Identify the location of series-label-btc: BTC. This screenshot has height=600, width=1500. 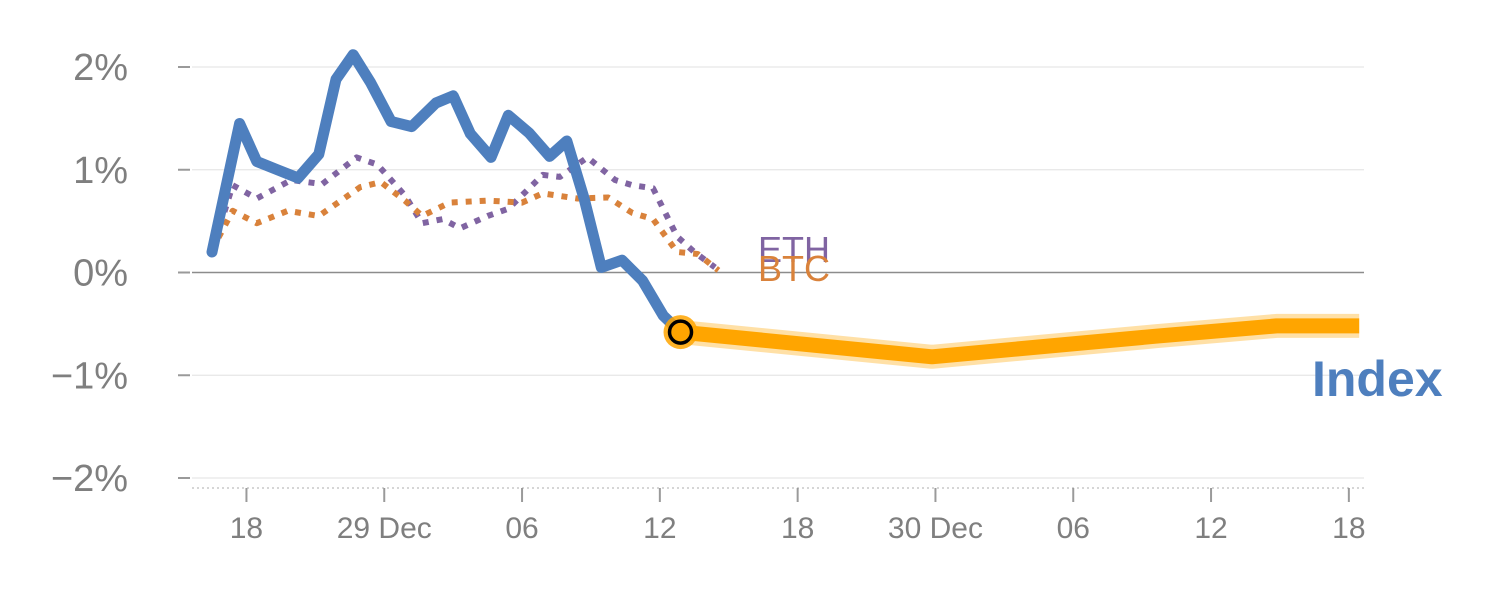
(794, 268).